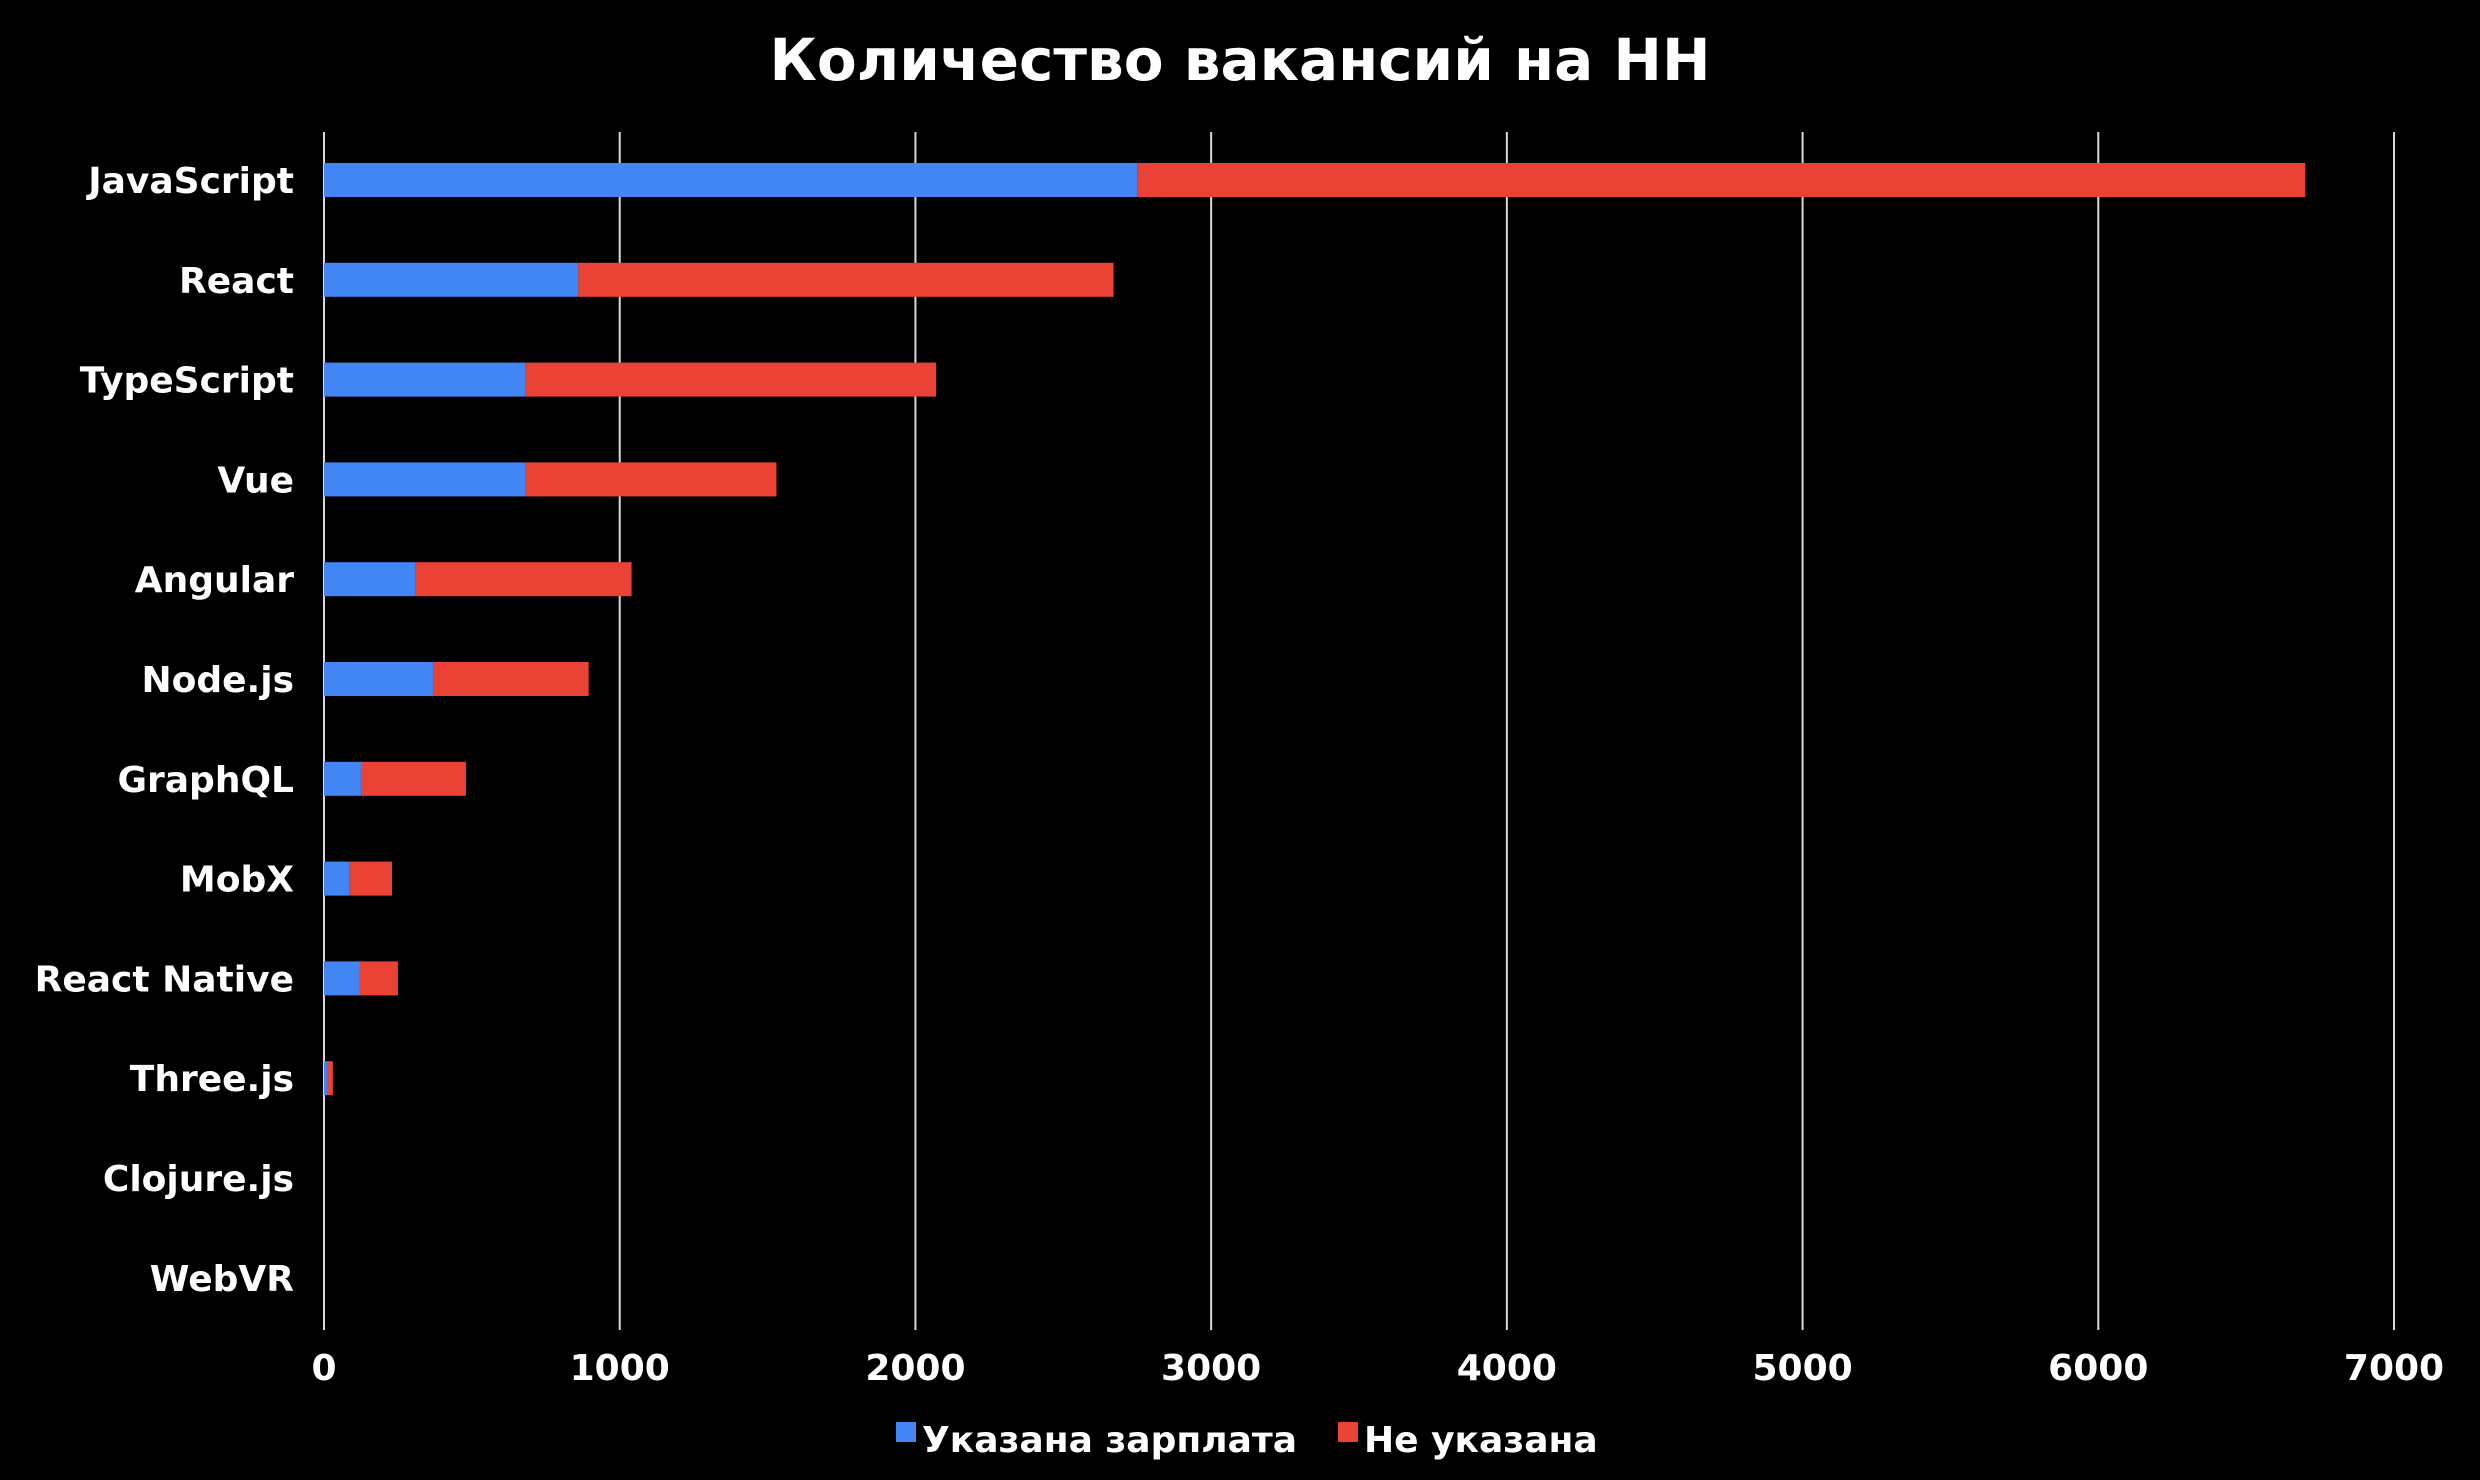 The height and width of the screenshot is (1480, 2480). What do you see at coordinates (205, 780) in the screenshot?
I see `category-label-graphql: GraphQL` at bounding box center [205, 780].